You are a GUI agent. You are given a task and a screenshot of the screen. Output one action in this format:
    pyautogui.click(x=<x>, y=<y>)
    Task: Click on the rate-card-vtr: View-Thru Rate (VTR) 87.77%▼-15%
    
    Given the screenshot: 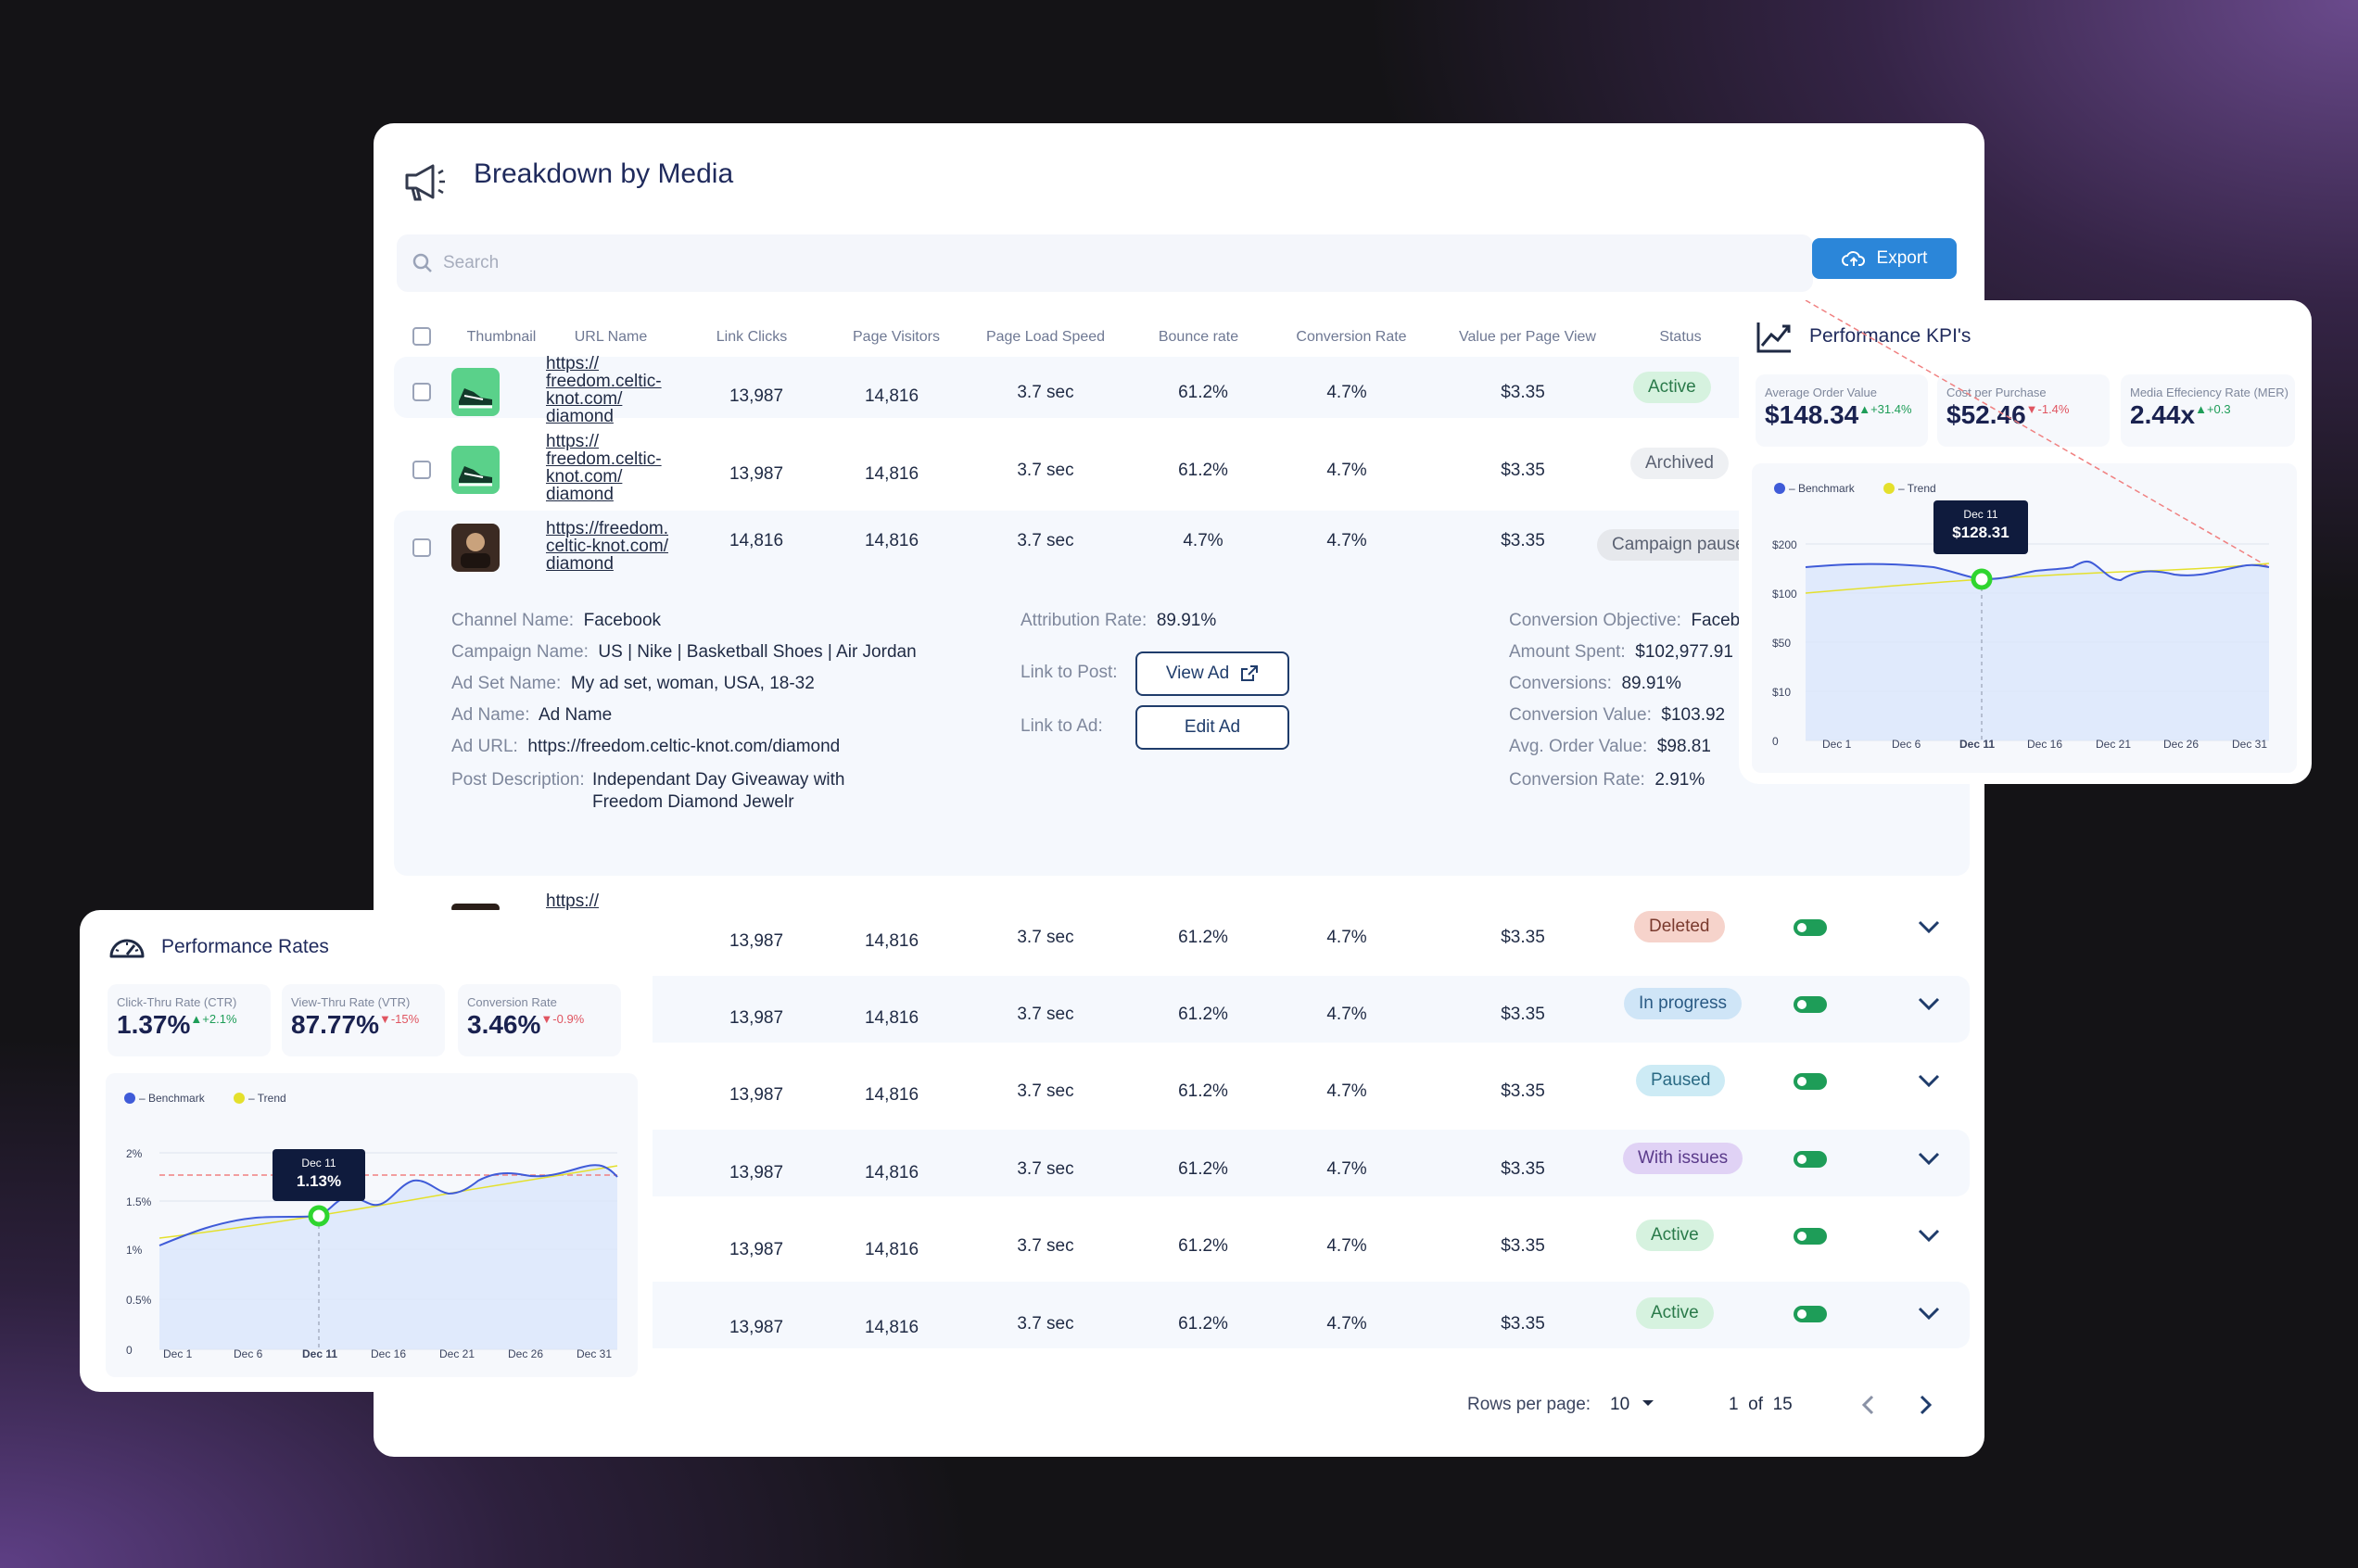 What is the action you would take?
    pyautogui.click(x=363, y=1020)
    